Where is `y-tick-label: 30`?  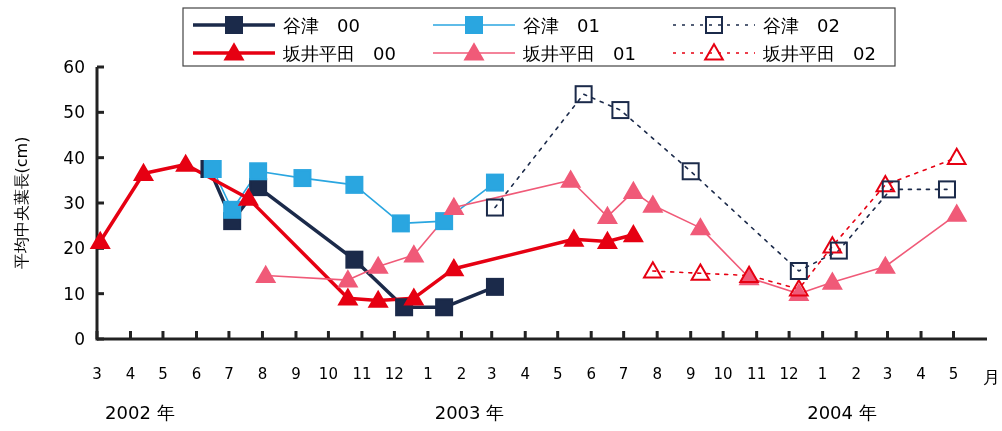 y-tick-label: 30 is located at coordinates (74, 203).